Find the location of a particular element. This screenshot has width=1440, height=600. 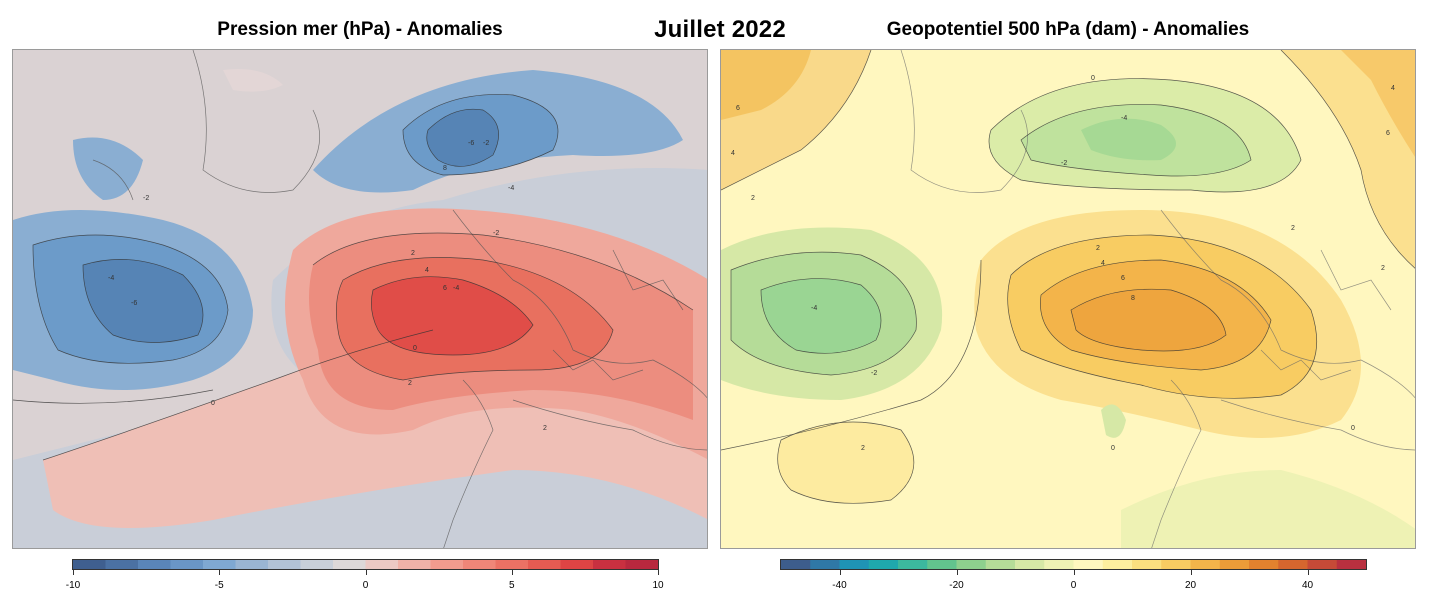

mslp-small-feature is located at coordinates (253, 80).